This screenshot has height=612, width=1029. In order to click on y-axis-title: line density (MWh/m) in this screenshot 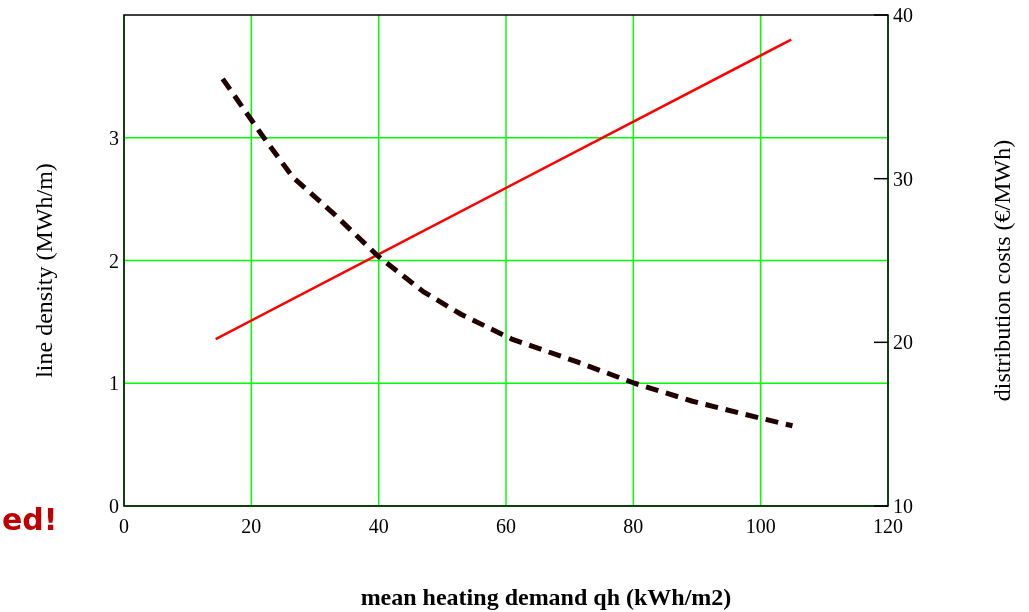, I will do `click(44, 270)`.